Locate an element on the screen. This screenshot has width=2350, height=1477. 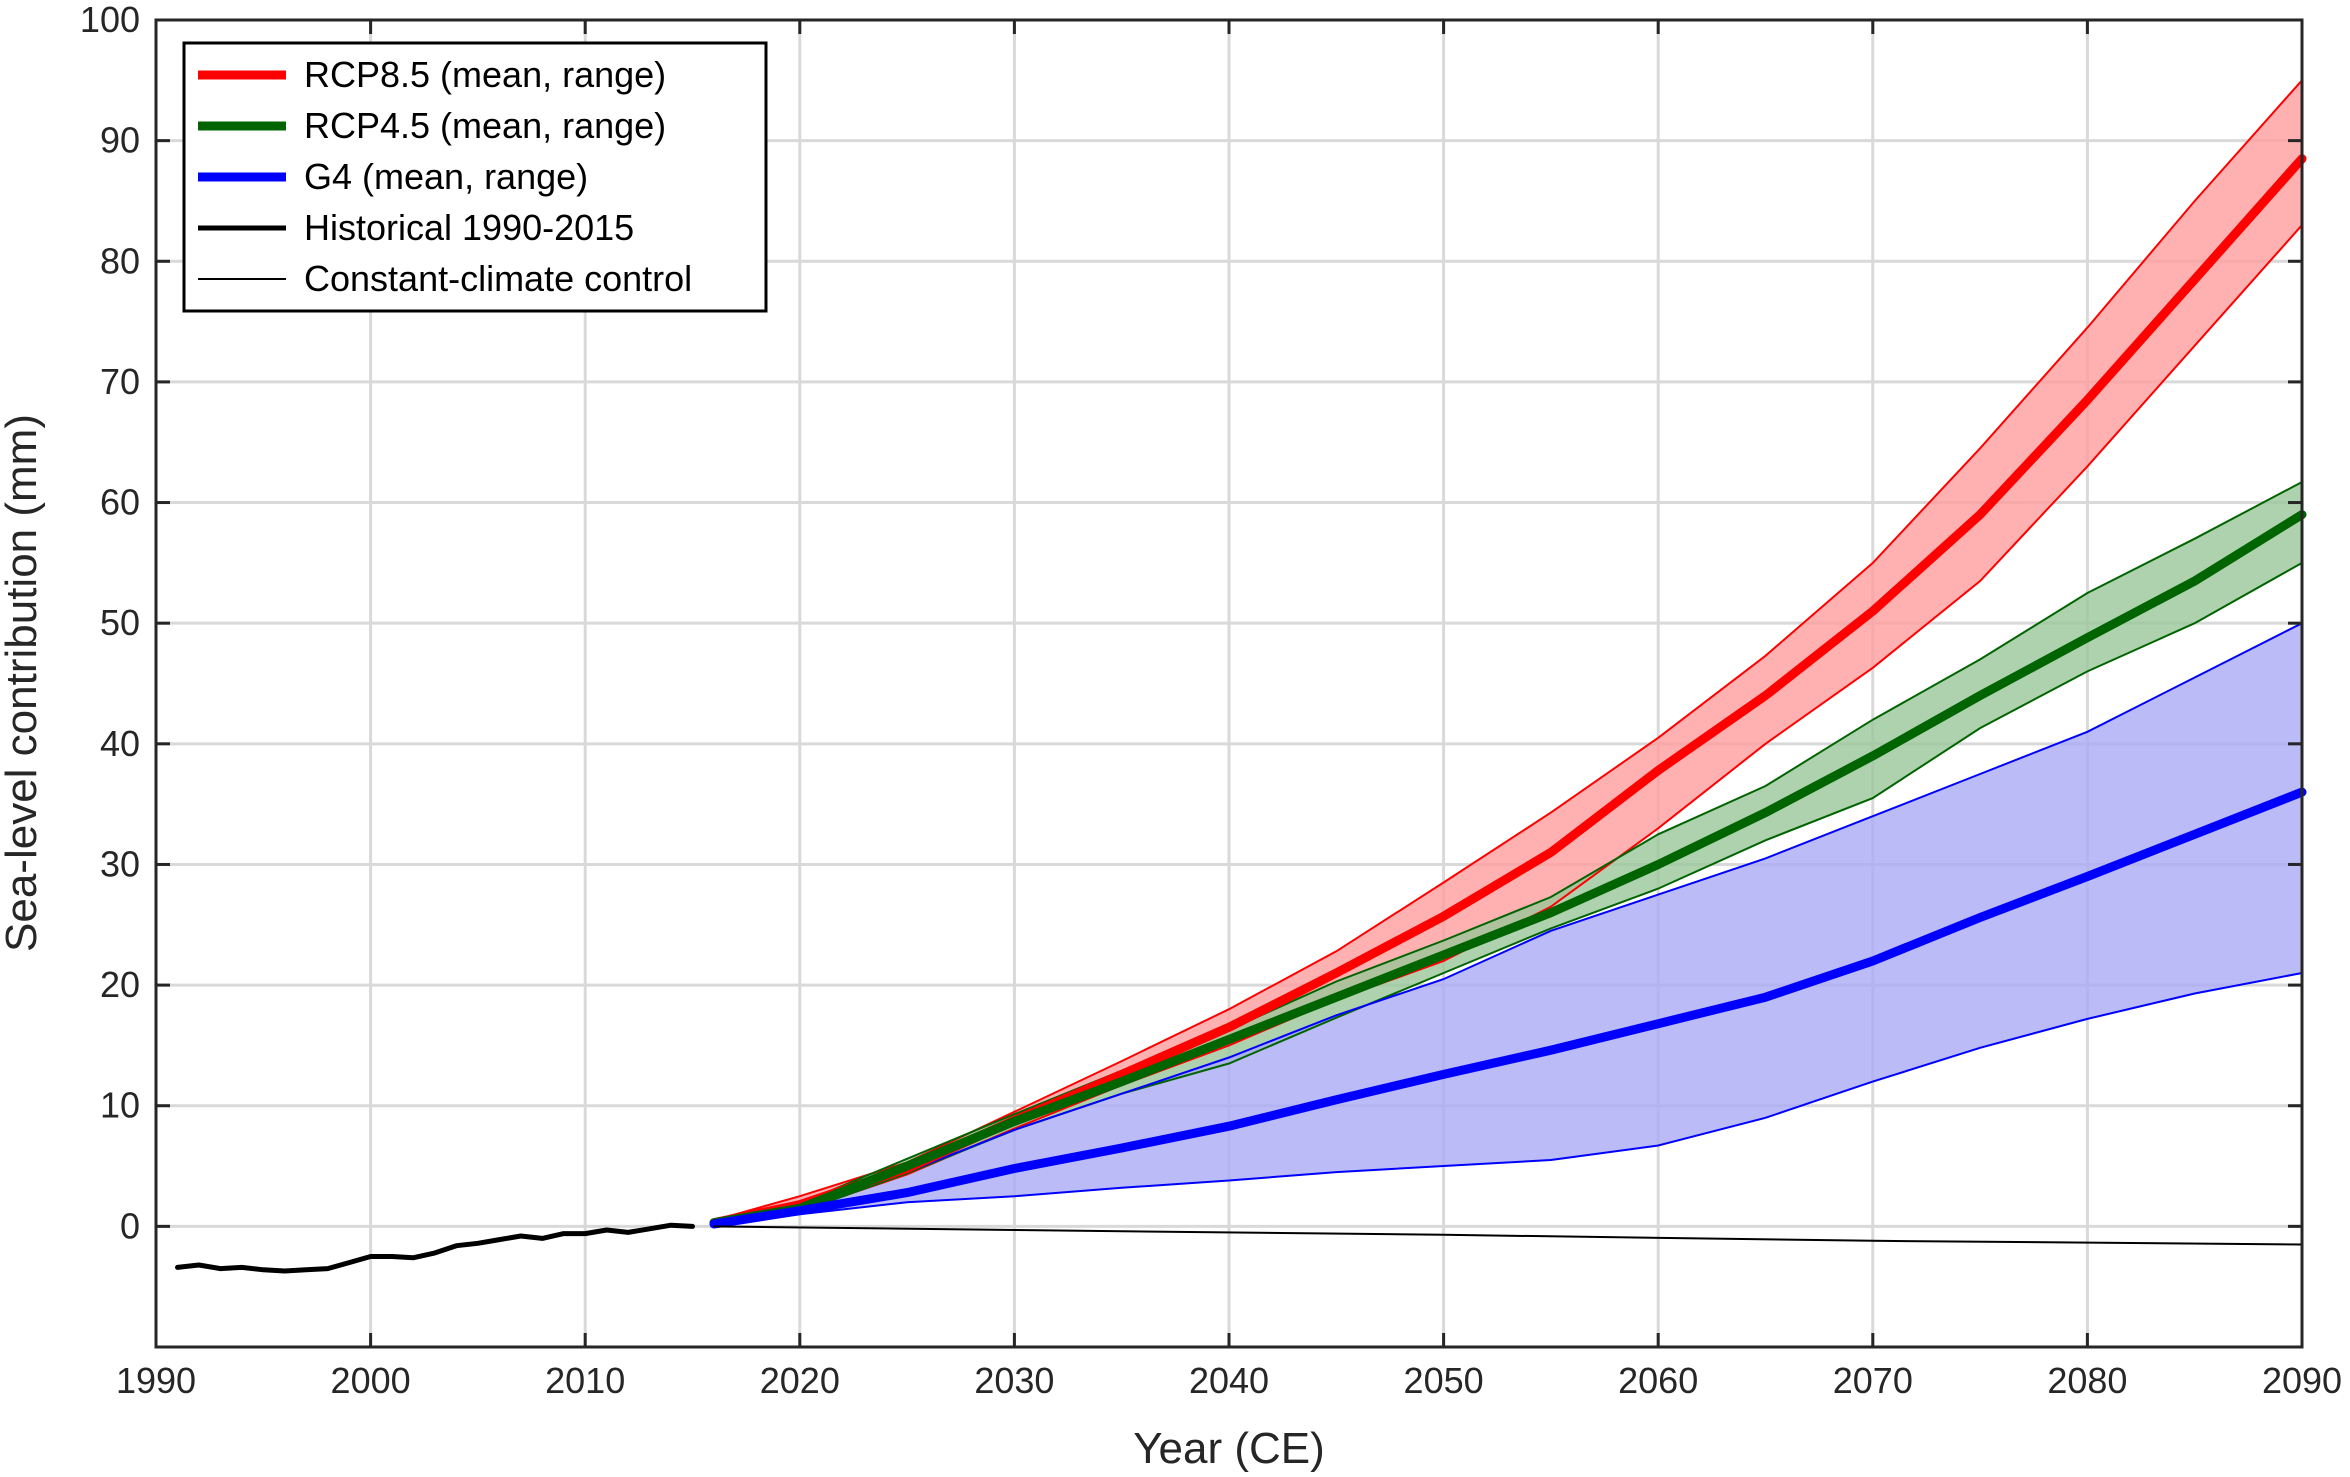
constant-climate-control-line is located at coordinates (1508, 1235).